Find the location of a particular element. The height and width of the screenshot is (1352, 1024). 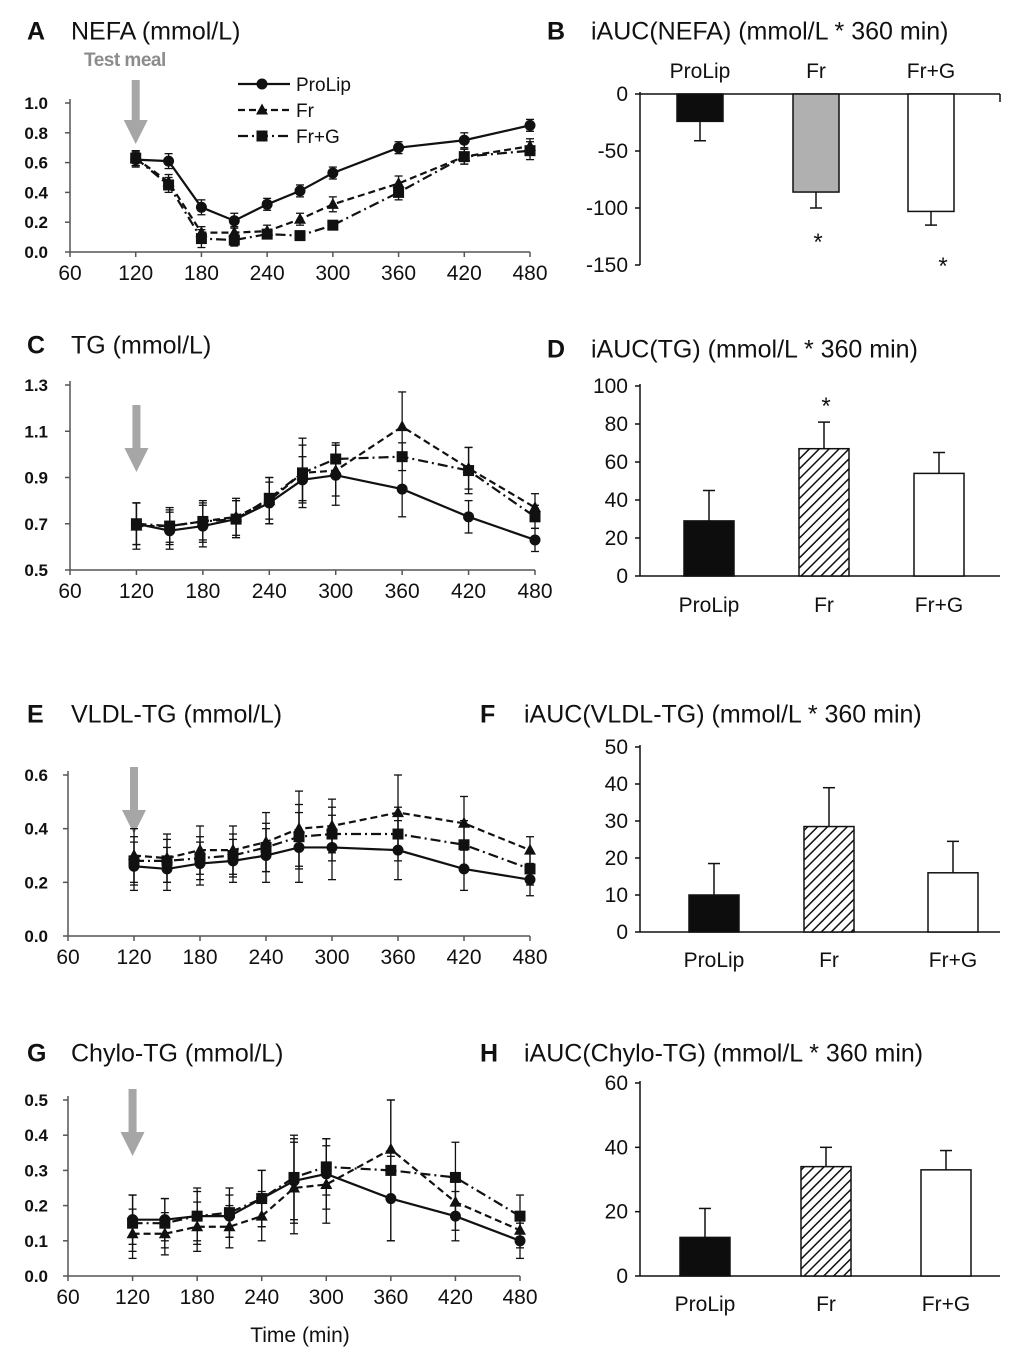

y-tick-label: 0.6 is located at coordinates (36, 775).